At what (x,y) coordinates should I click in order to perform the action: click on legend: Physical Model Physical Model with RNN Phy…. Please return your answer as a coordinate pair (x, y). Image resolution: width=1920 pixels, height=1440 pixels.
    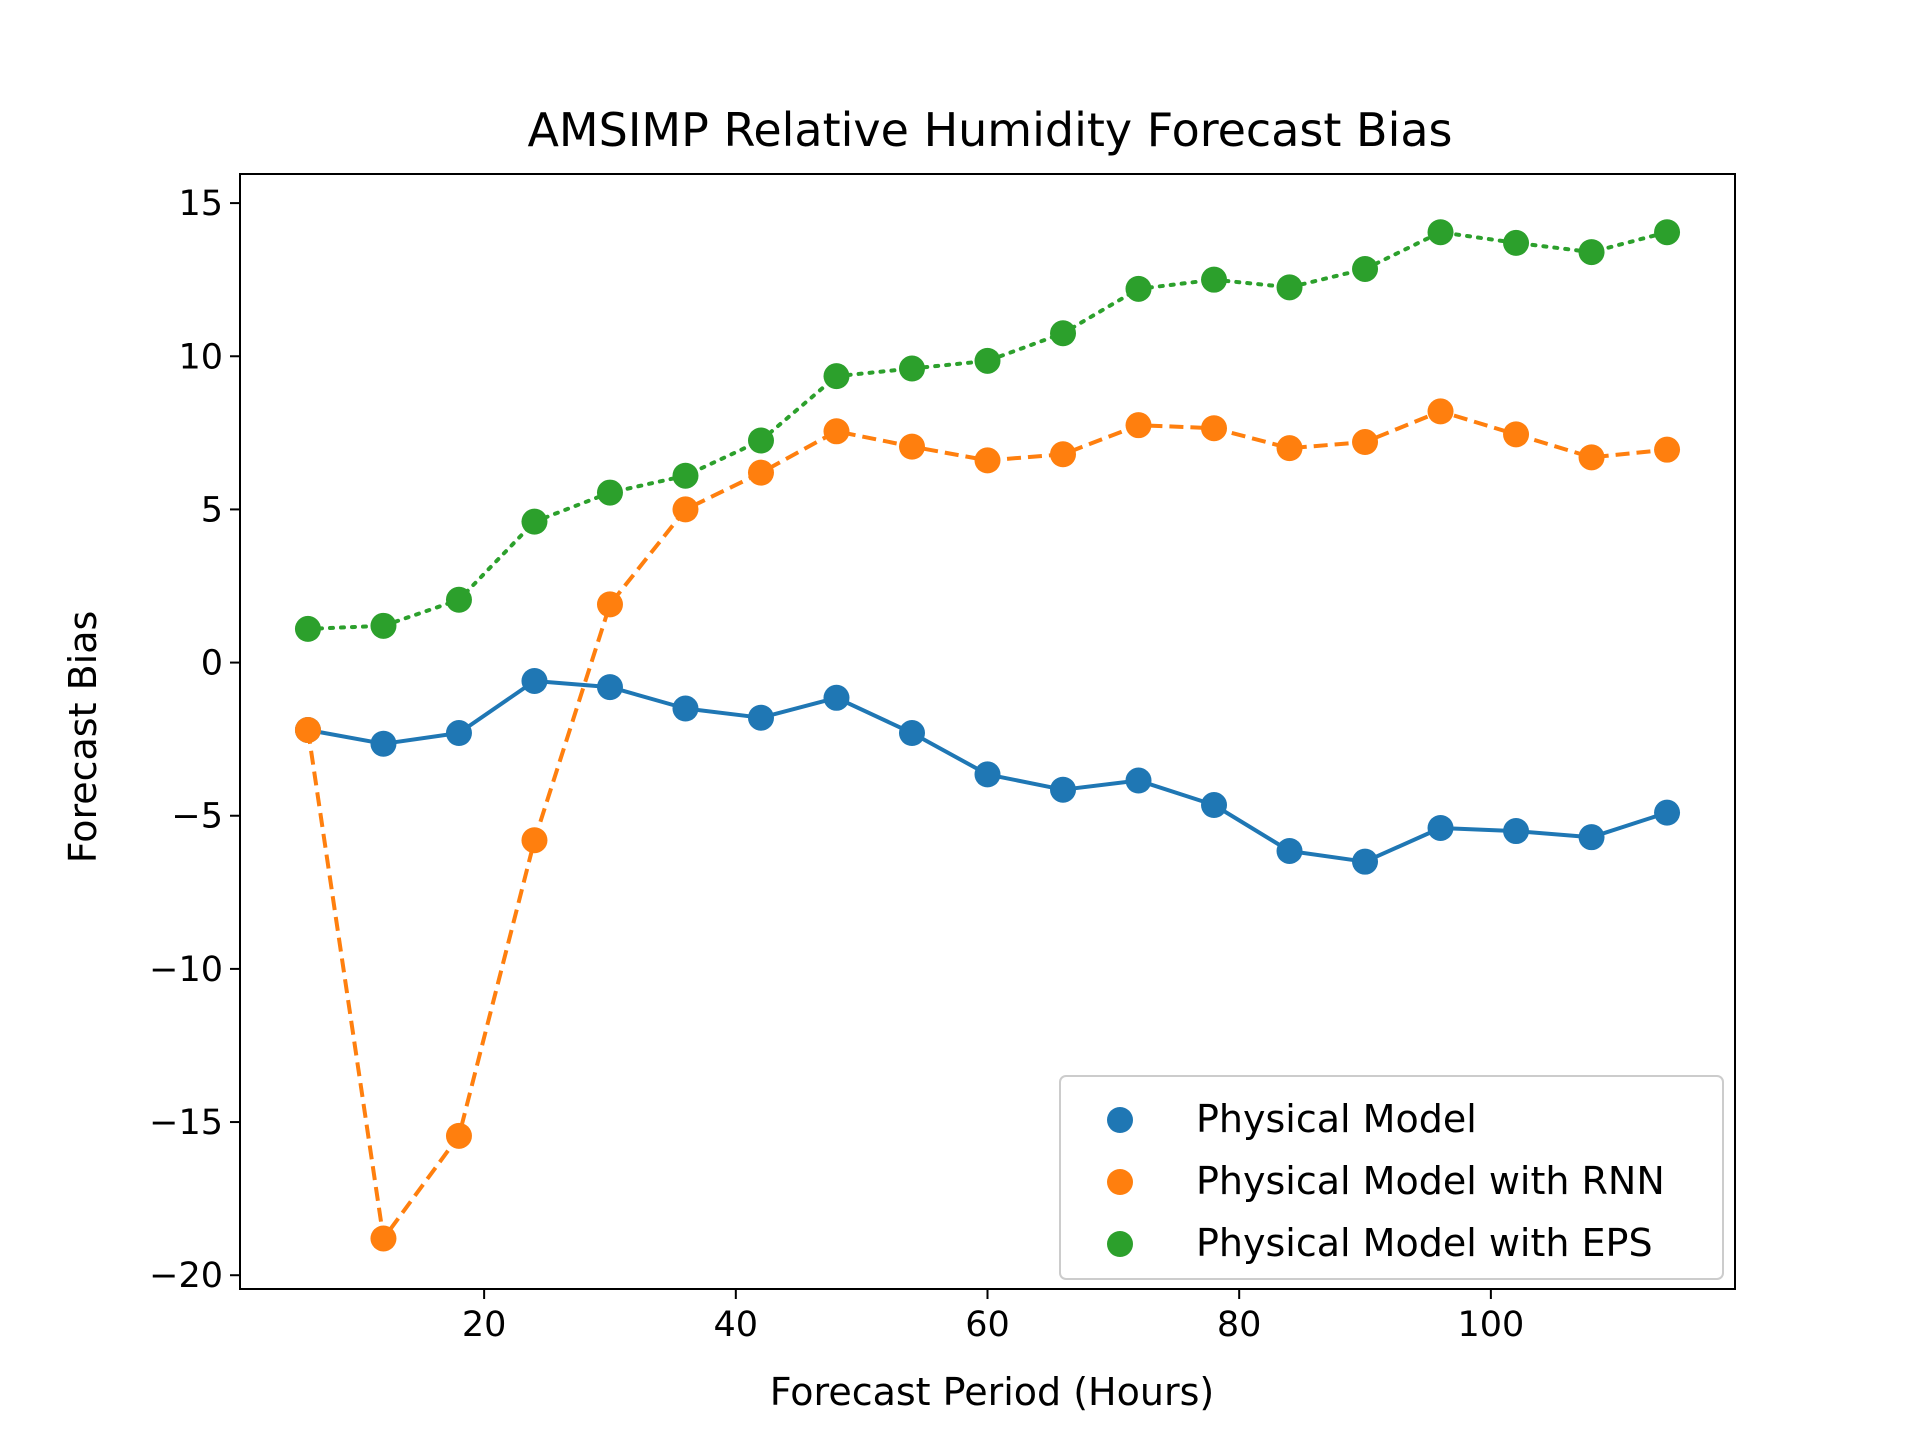
    Looking at the image, I should click on (1391, 1177).